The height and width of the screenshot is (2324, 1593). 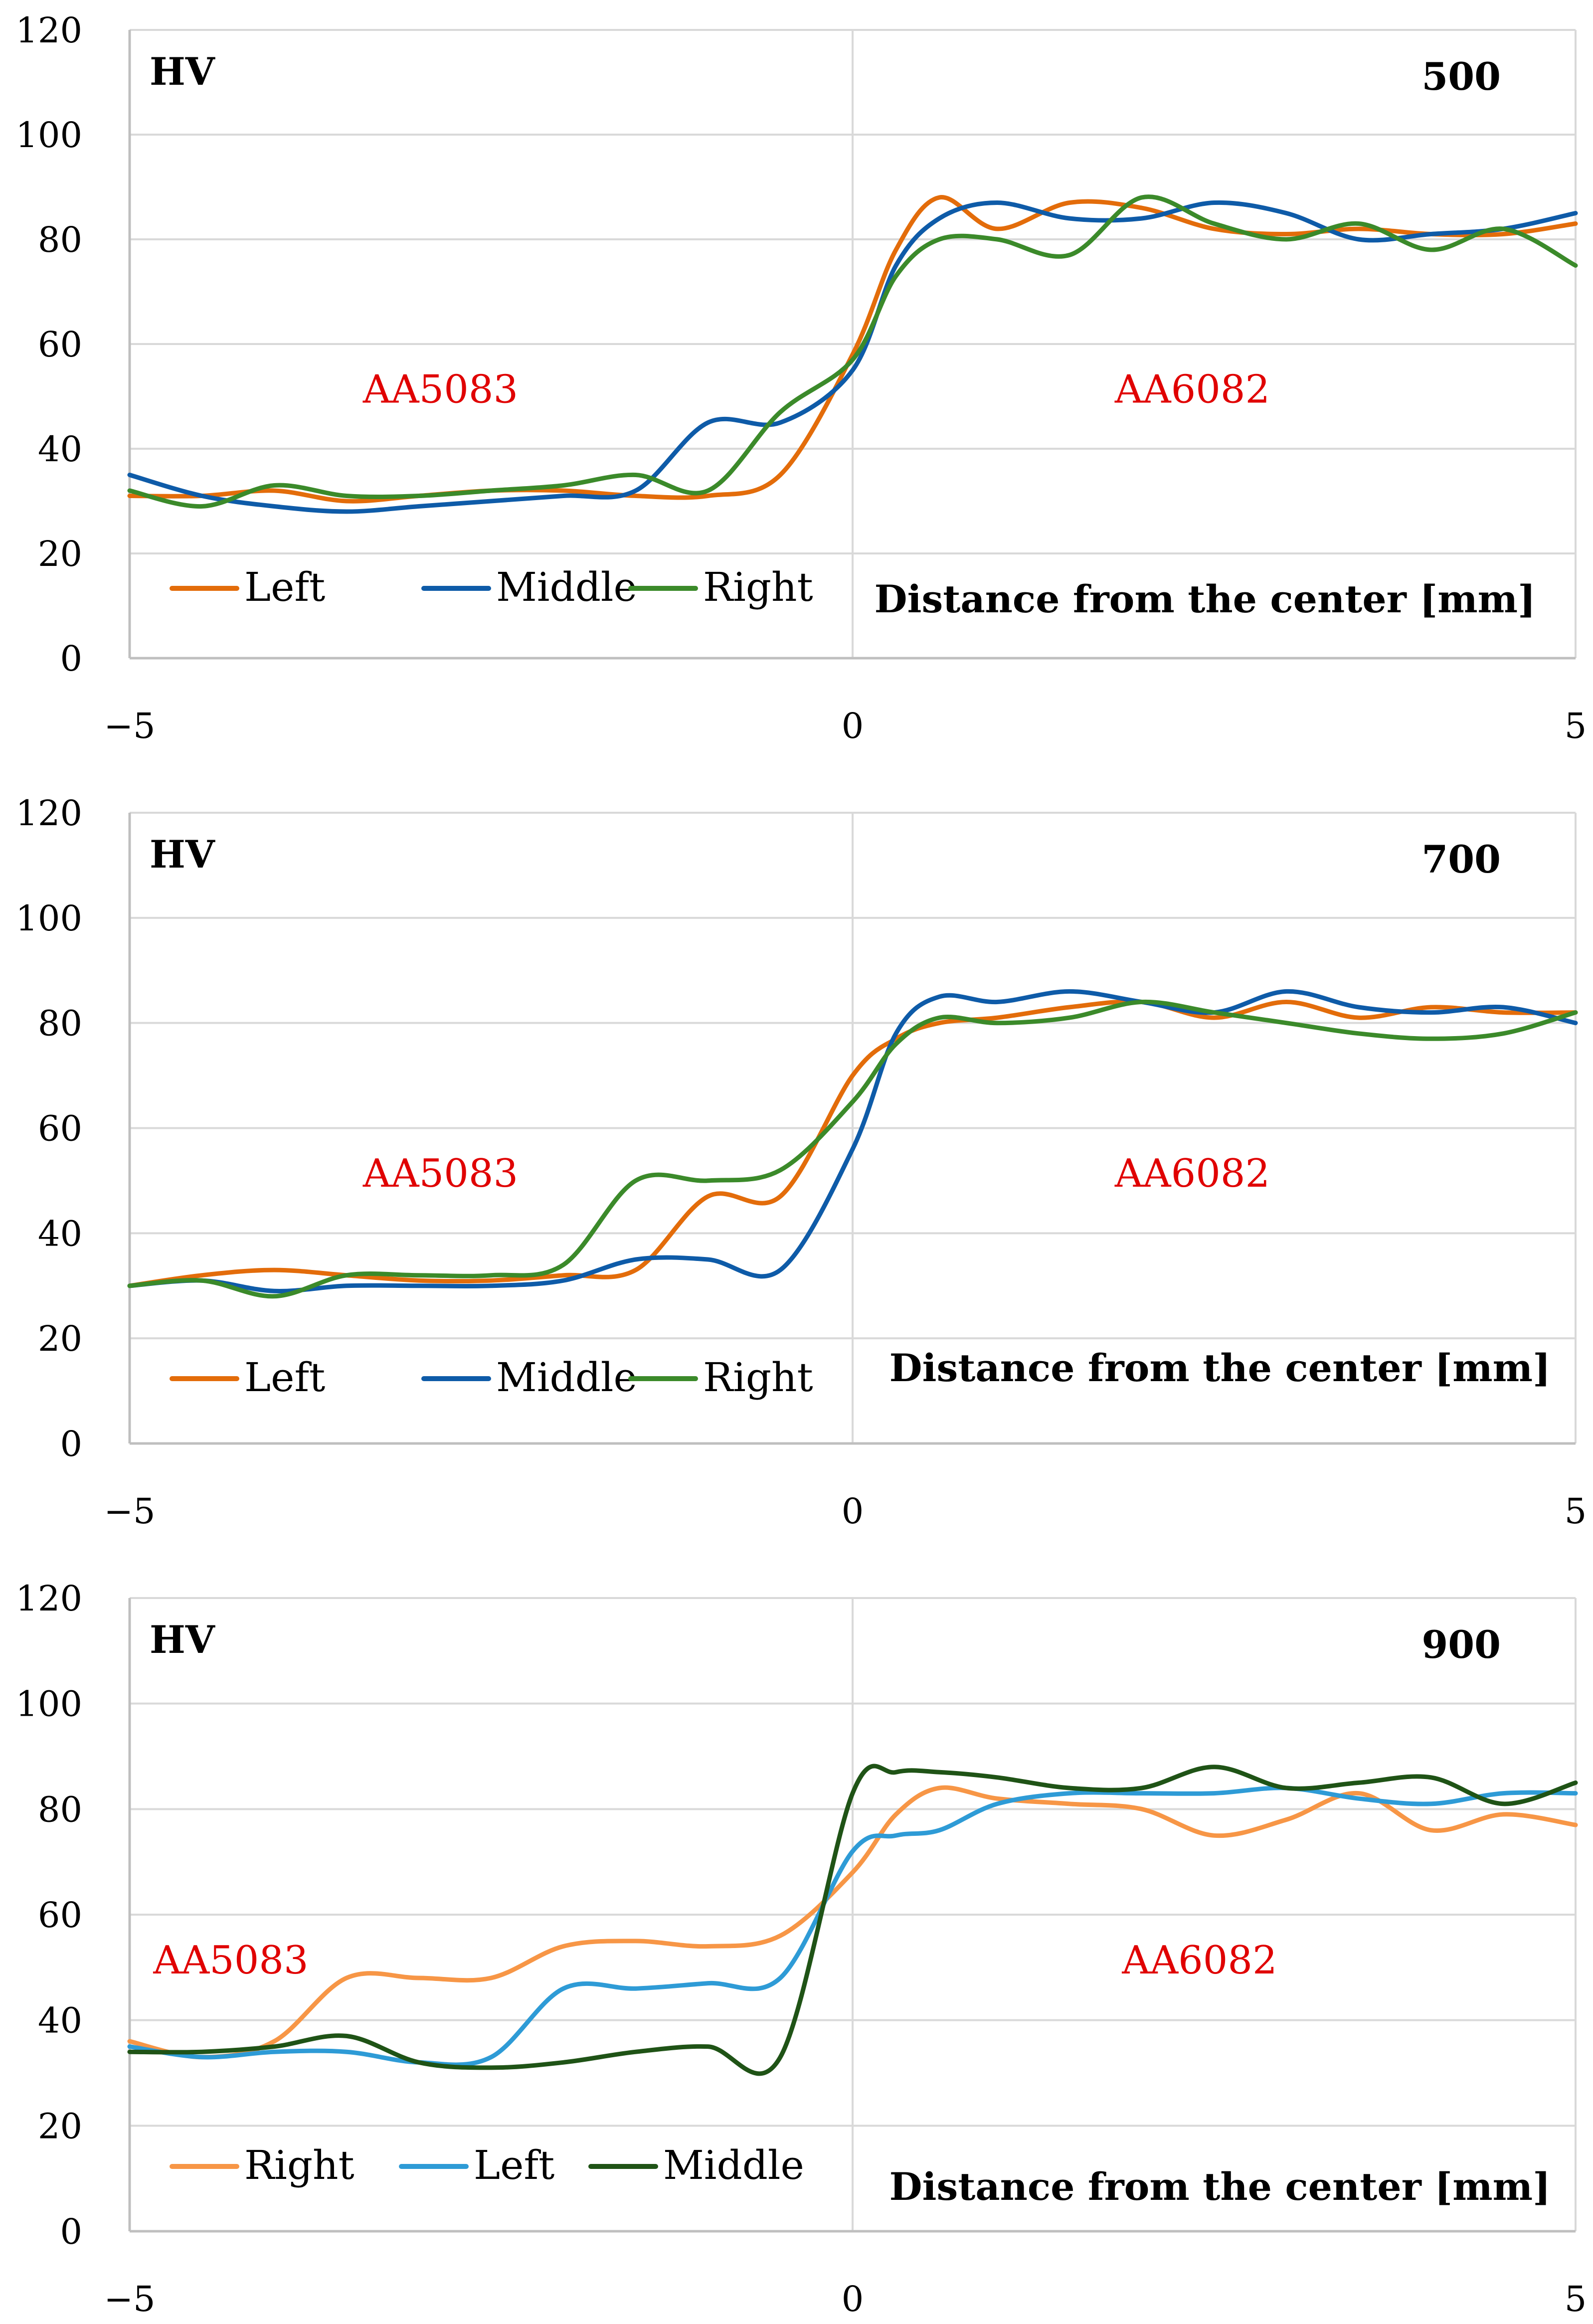 What do you see at coordinates (1461, 77) in the screenshot?
I see `corner-value-label: 500` at bounding box center [1461, 77].